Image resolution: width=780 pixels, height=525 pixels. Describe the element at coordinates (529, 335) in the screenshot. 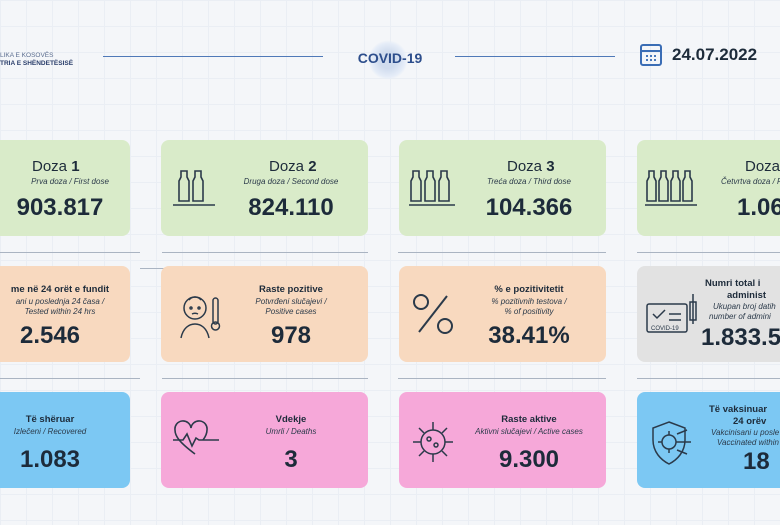

I see `card-value: 38.41%` at that location.